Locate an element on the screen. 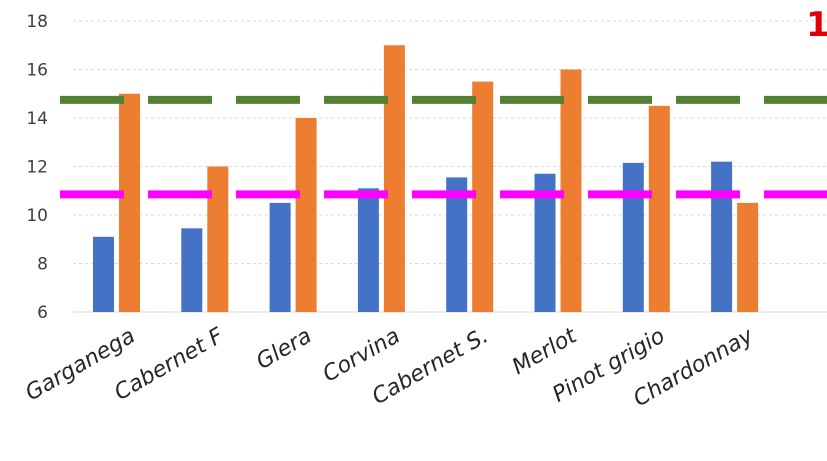 The height and width of the screenshot is (461, 827). y-tick-label: 14 is located at coordinates (37, 119).